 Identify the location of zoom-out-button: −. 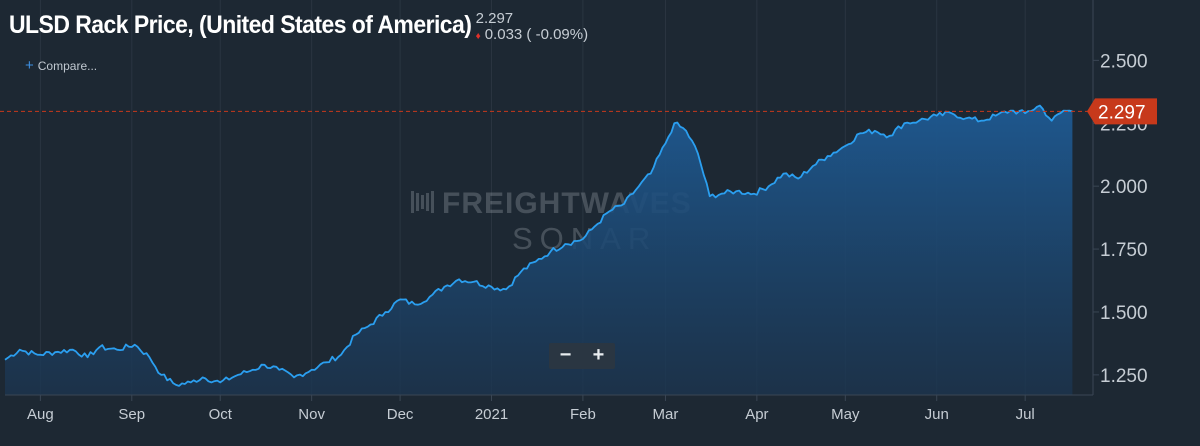
(565, 355).